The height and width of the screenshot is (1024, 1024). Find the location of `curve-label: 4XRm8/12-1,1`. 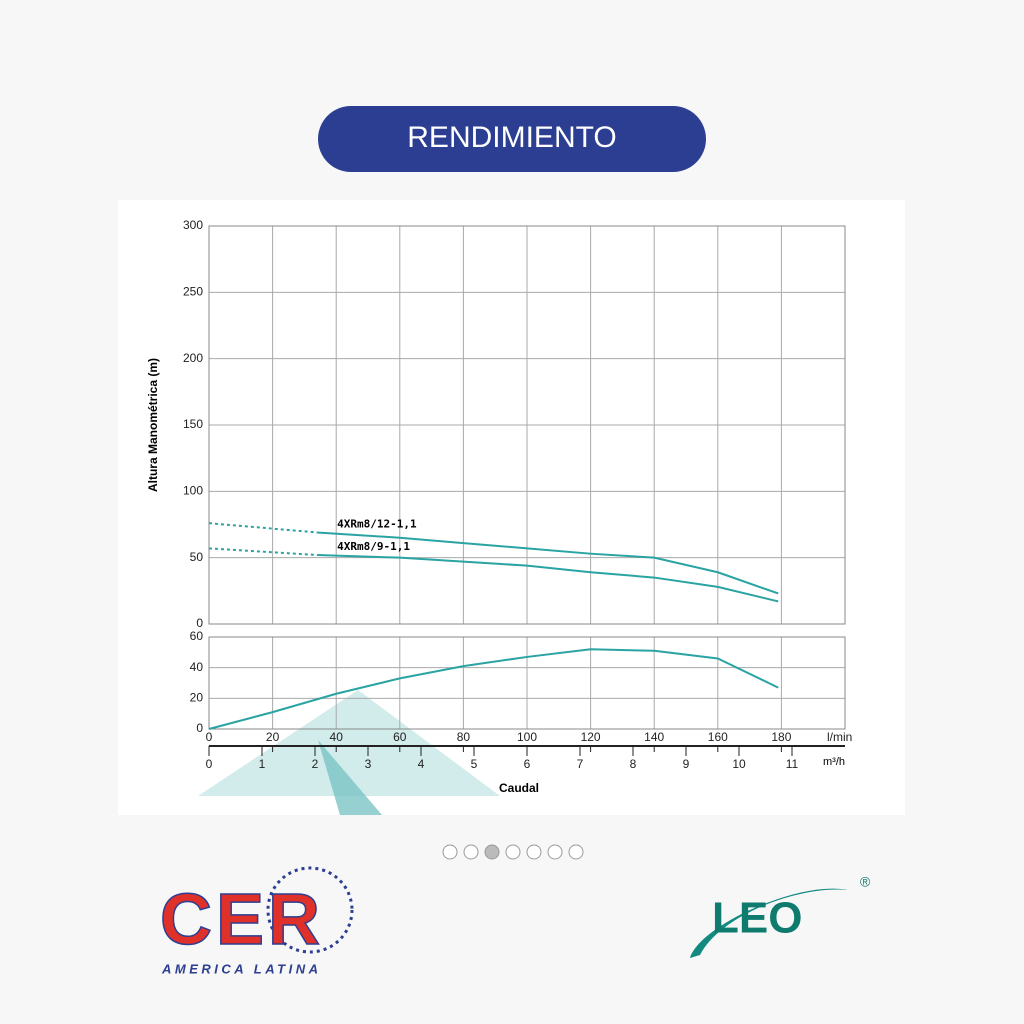

curve-label: 4XRm8/12-1,1 is located at coordinates (377, 523).